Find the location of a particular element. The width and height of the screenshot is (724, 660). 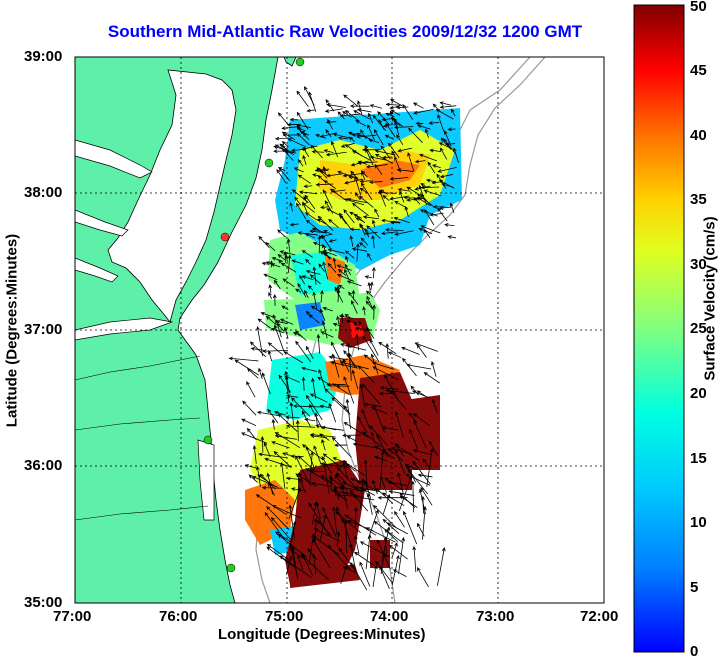

y-tick-label: 36:00 is located at coordinates (43, 465).